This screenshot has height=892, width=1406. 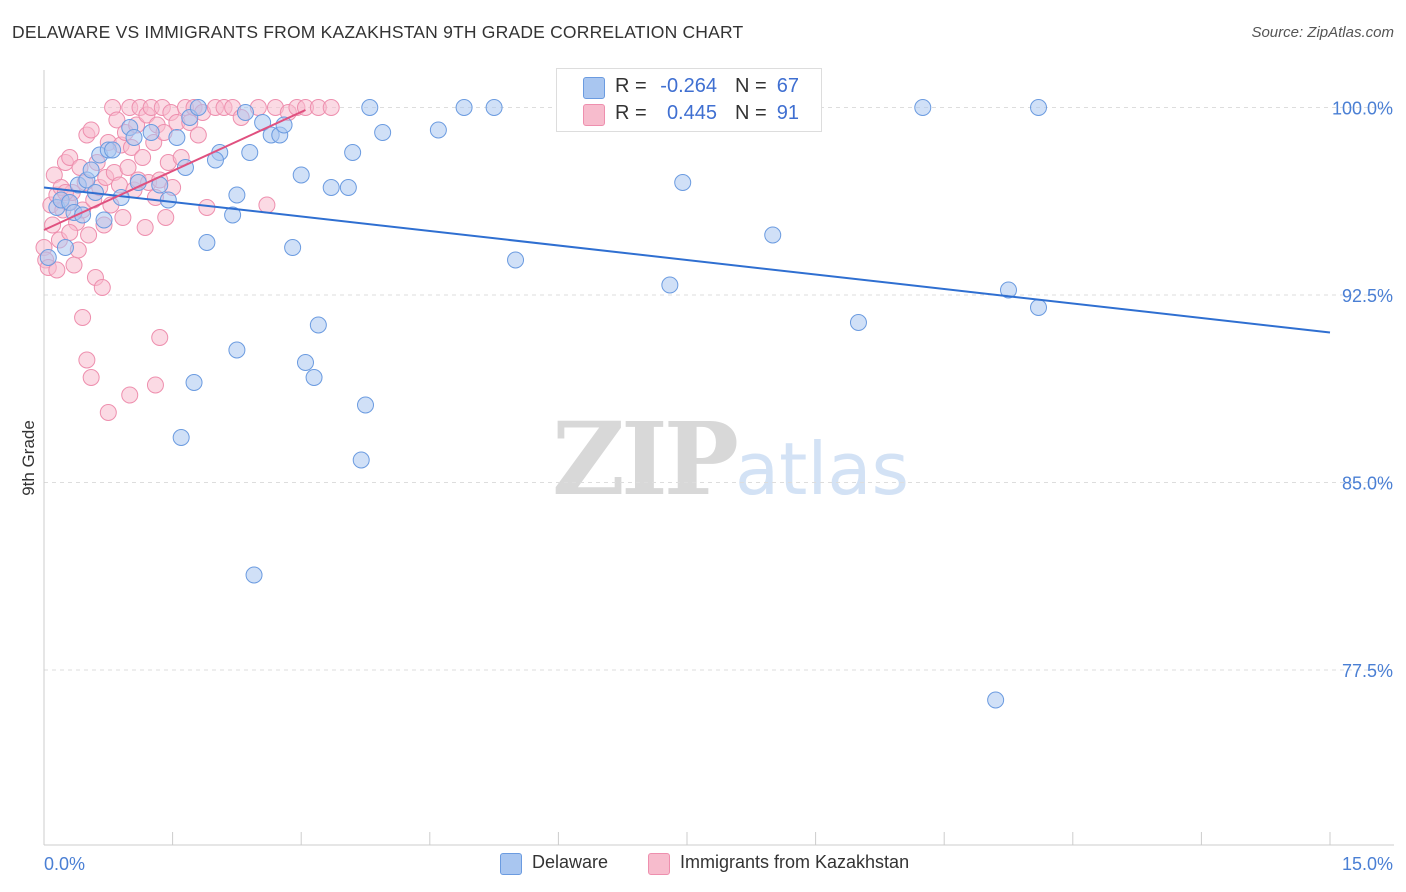 What do you see at coordinates (645, 459) in the screenshot?
I see `watermark-zip: ZIP` at bounding box center [645, 459].